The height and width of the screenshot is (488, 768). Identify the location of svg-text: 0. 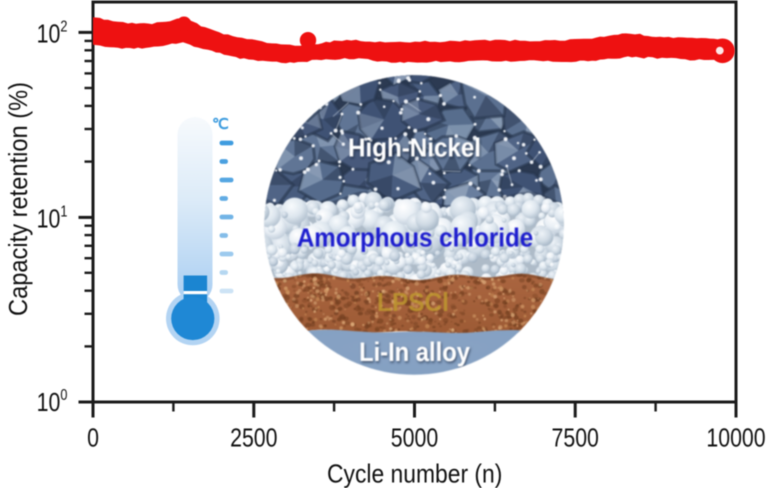
(93, 439).